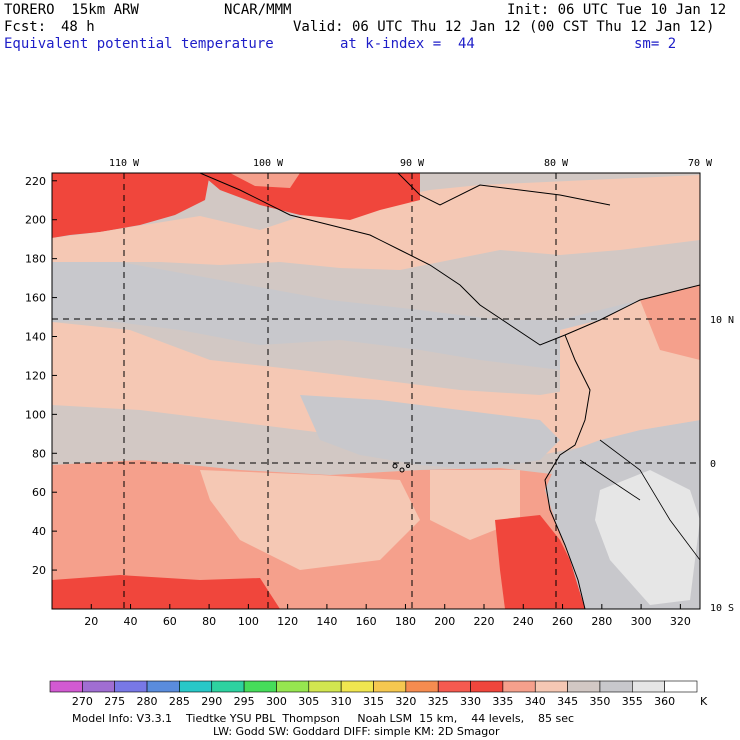 The image size is (740, 740). What do you see at coordinates (438, 701) in the screenshot?
I see `color-bar-label: 325` at bounding box center [438, 701].